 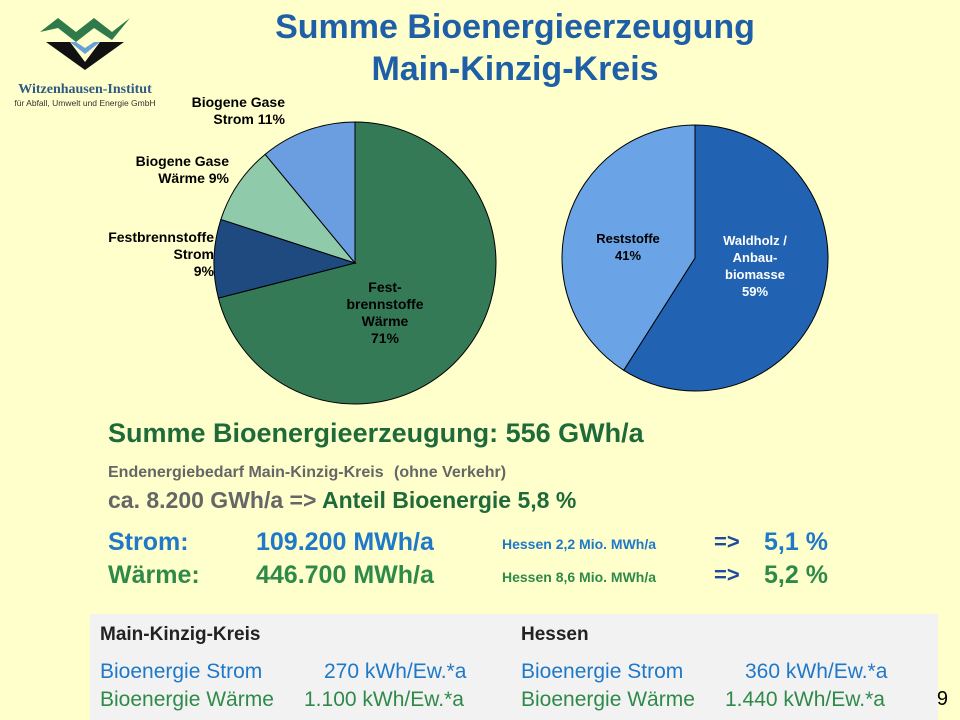 What do you see at coordinates (148, 542) in the screenshot?
I see `strom-label: Strom:` at bounding box center [148, 542].